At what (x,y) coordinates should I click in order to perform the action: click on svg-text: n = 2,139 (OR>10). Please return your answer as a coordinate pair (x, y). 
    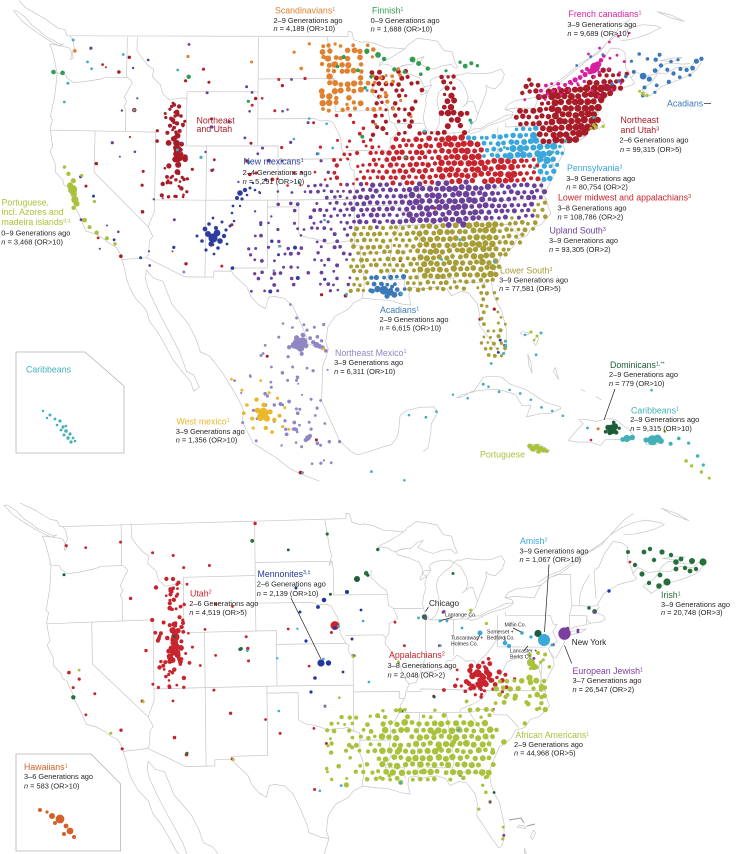
    Looking at the image, I should click on (288, 593).